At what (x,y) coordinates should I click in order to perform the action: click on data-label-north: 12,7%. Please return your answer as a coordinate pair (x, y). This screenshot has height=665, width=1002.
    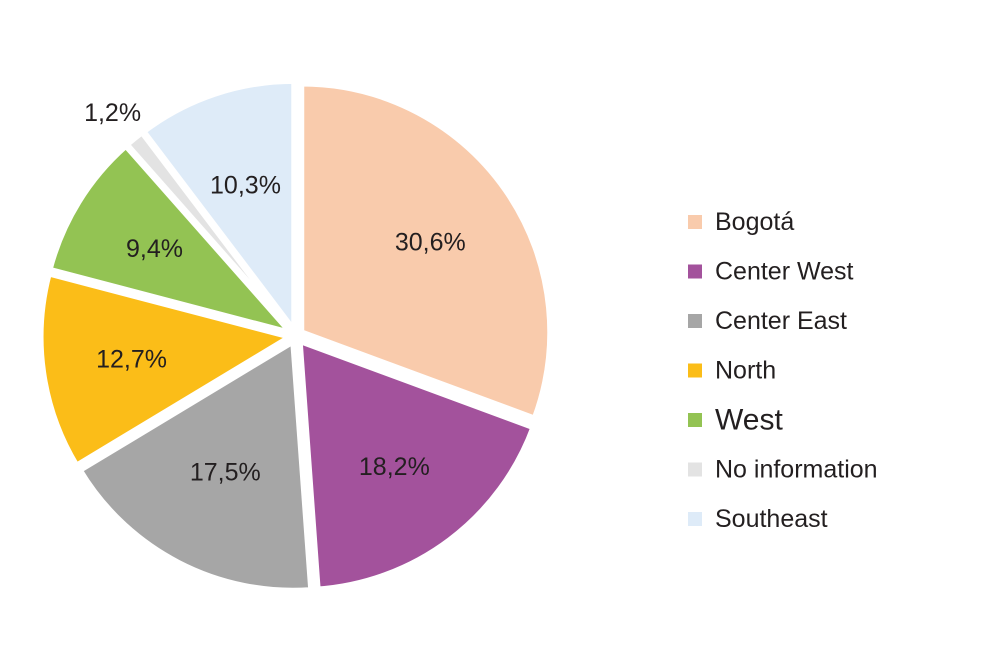
    Looking at the image, I should click on (131, 360).